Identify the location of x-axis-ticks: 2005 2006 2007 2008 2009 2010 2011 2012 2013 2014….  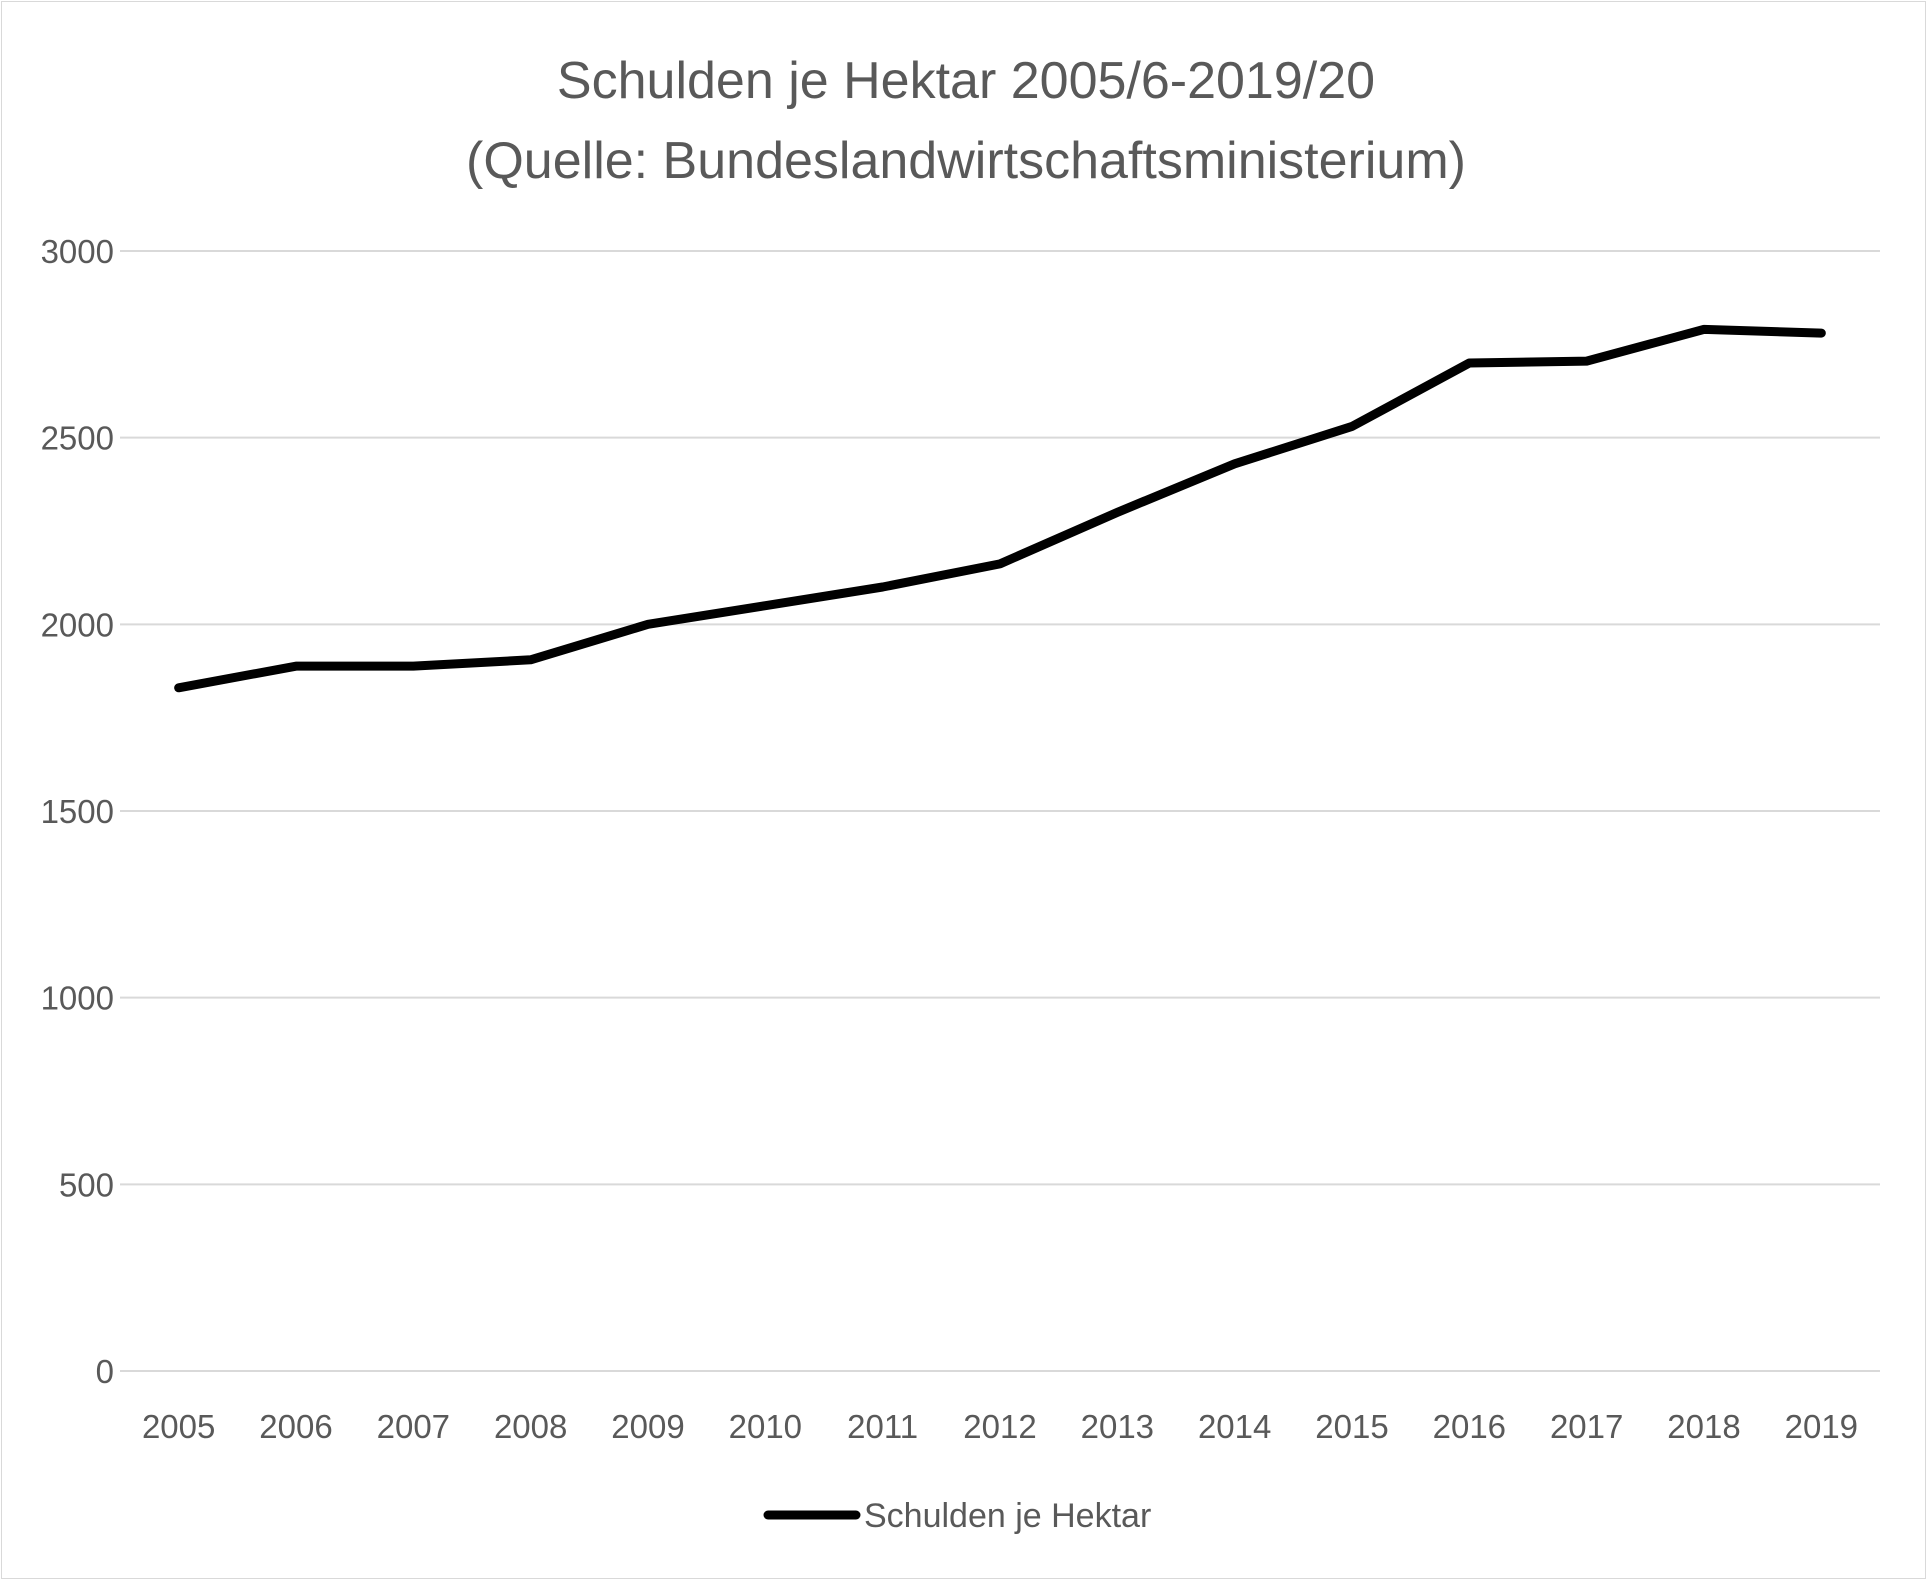
(1000, 1426).